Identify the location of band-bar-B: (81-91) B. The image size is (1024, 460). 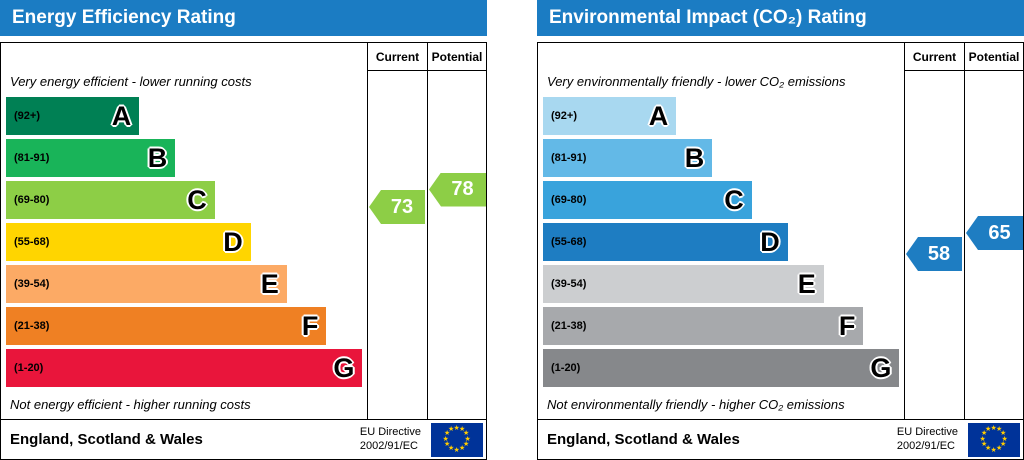
(628, 158).